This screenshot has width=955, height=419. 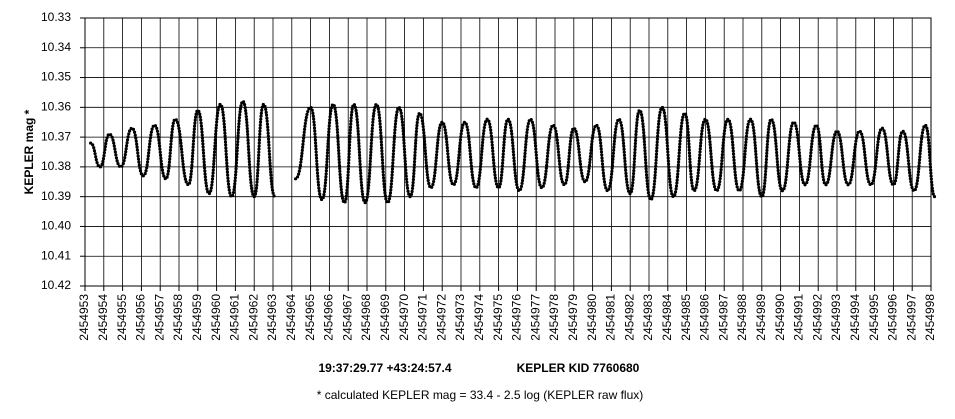 I want to click on x-tick-label: 2454968, so click(x=366, y=317).